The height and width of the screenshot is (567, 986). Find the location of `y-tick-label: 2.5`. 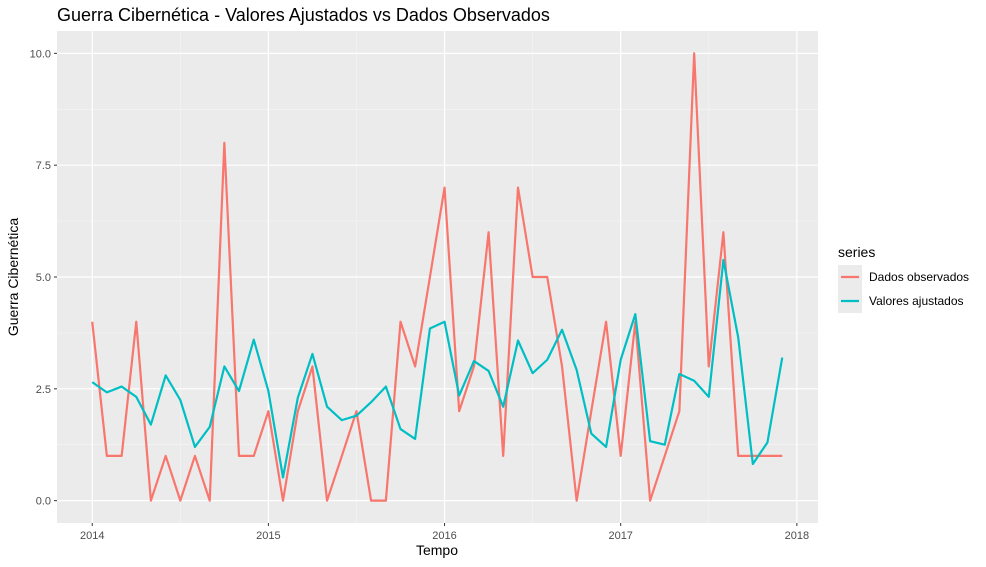

y-tick-label: 2.5 is located at coordinates (43, 390).